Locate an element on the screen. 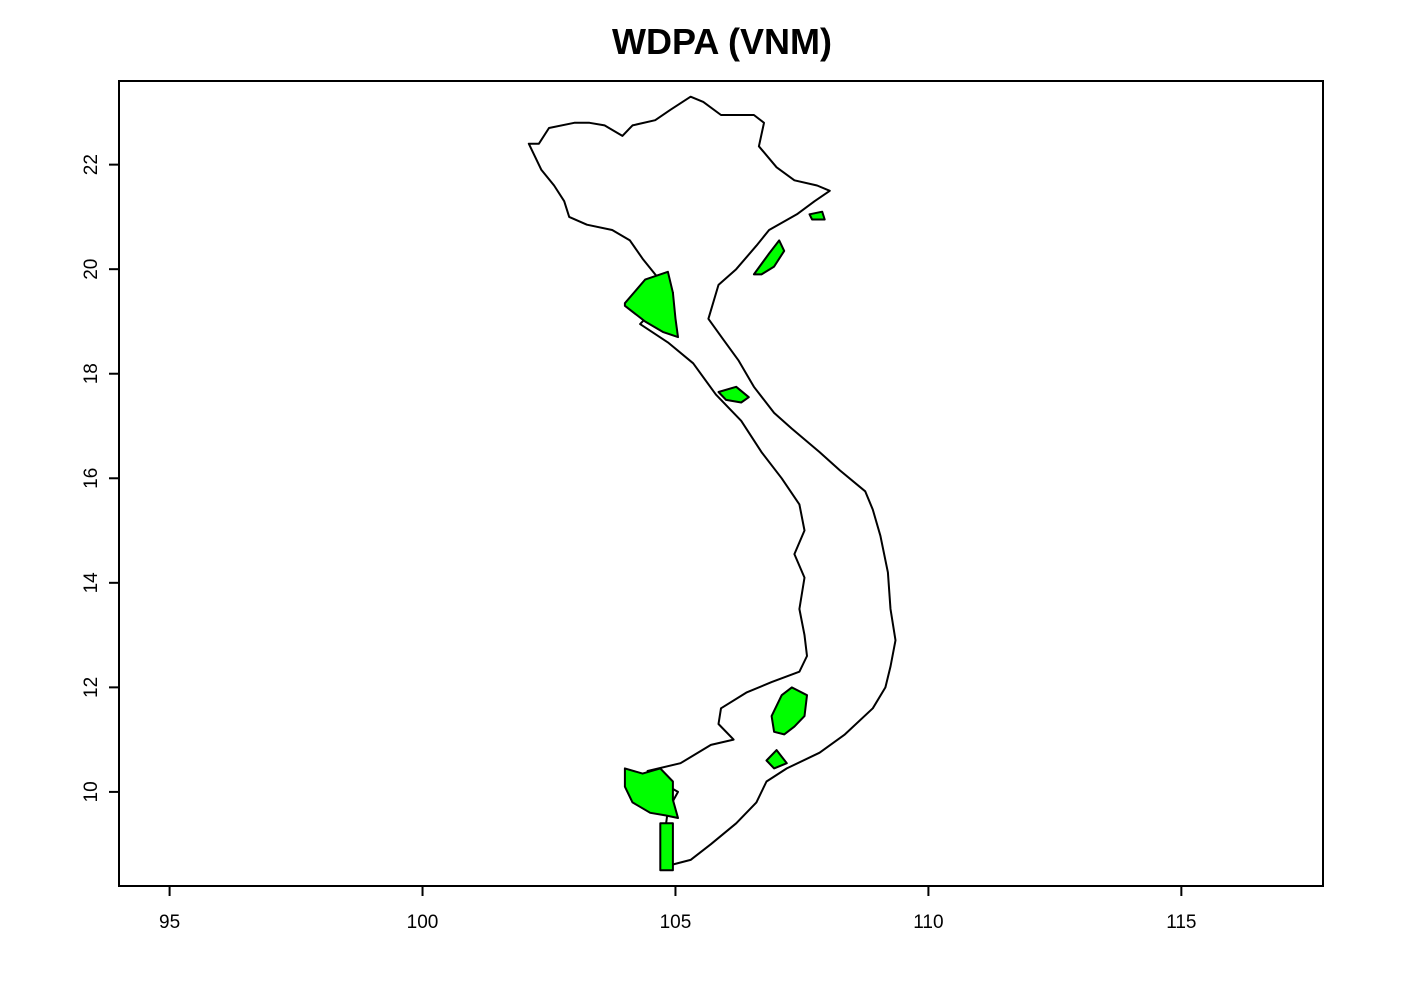 This screenshot has width=1404, height=1006. x-tick-label: 105 is located at coordinates (676, 922).